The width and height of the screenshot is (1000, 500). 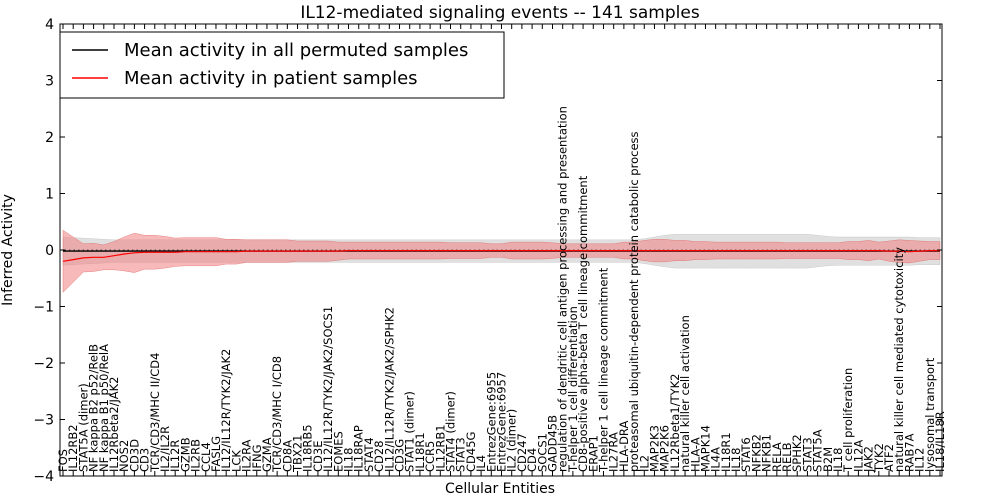 What do you see at coordinates (532, 460) in the screenshot?
I see `entity-label: CD4` at bounding box center [532, 460].